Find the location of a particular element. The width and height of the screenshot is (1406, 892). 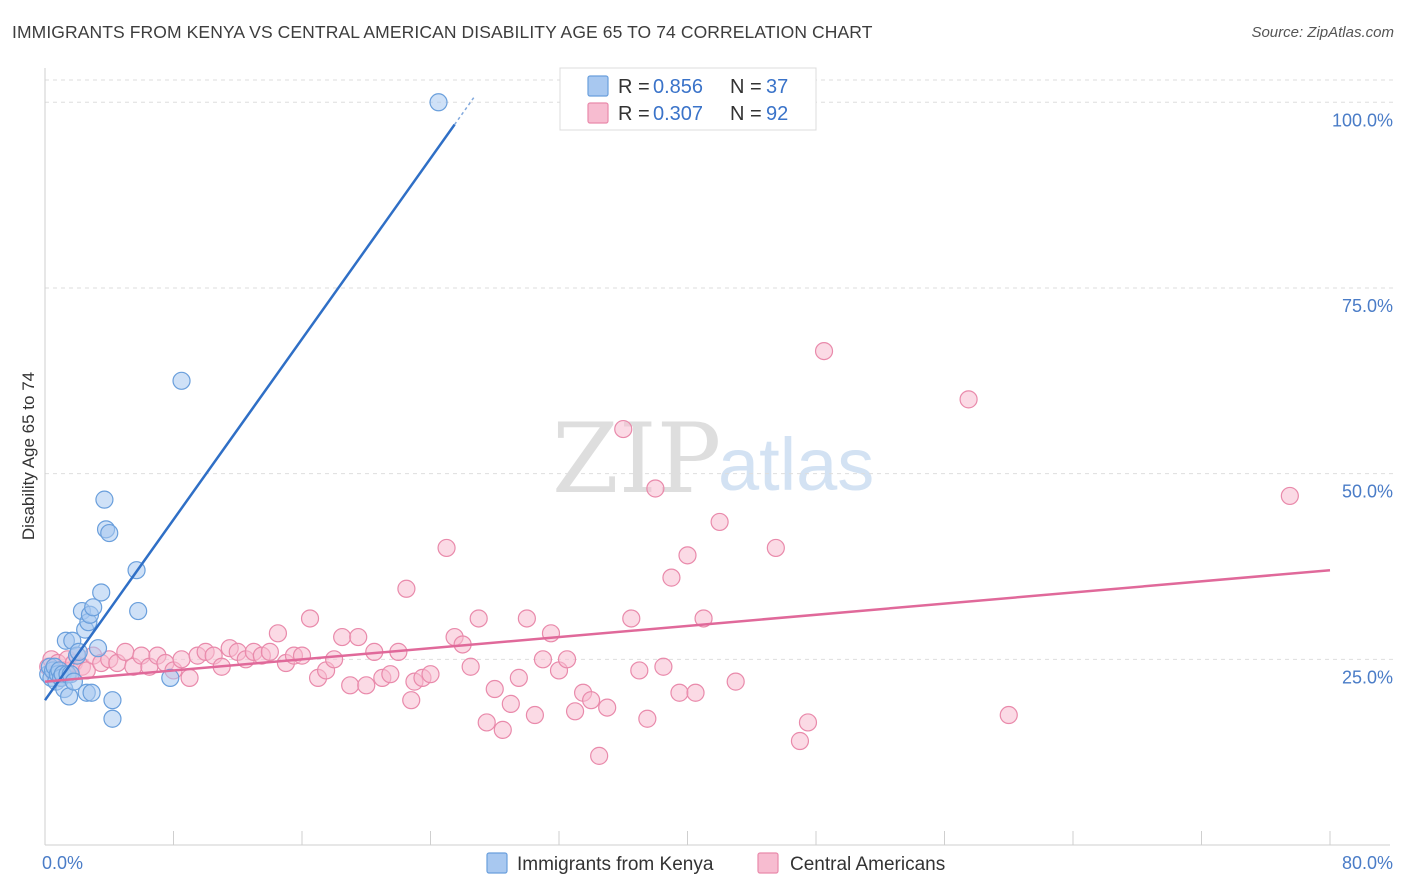

top-legend: R = 0.856 N = 37 R = 0.307 N = 92 is located at coordinates (688, 99).